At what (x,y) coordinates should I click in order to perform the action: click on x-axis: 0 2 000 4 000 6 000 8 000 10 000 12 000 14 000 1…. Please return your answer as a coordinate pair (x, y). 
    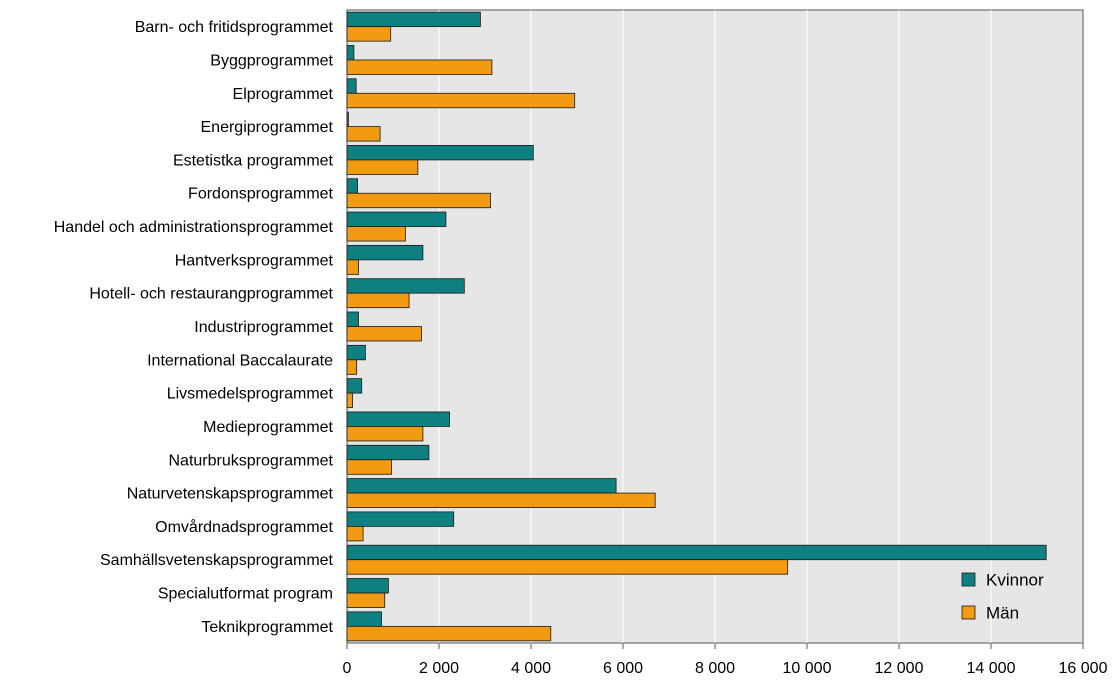
    Looking at the image, I should click on (725, 660).